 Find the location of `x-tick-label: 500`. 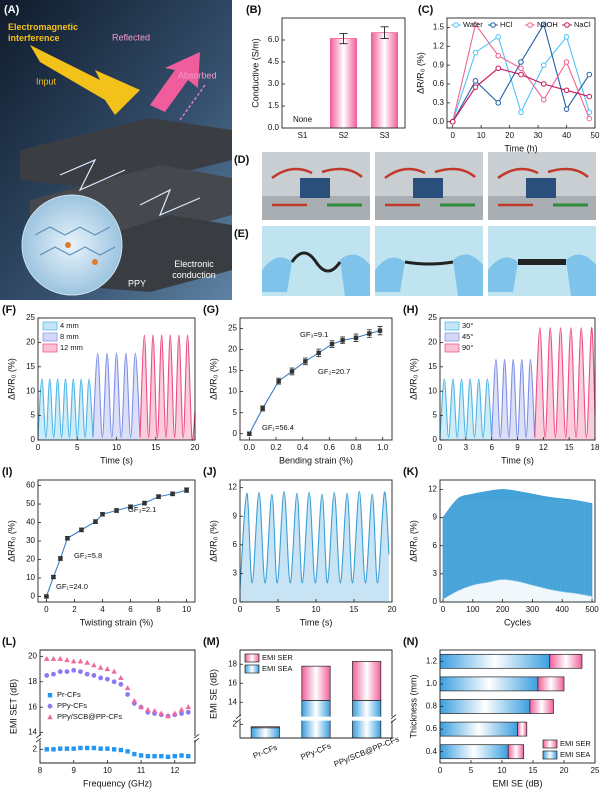

x-tick-label: 500 is located at coordinates (592, 609).